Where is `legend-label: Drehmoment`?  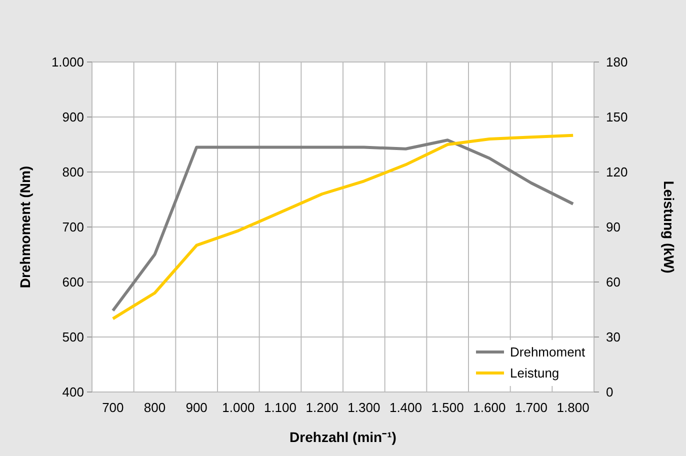
legend-label: Drehmoment is located at coordinates (548, 352).